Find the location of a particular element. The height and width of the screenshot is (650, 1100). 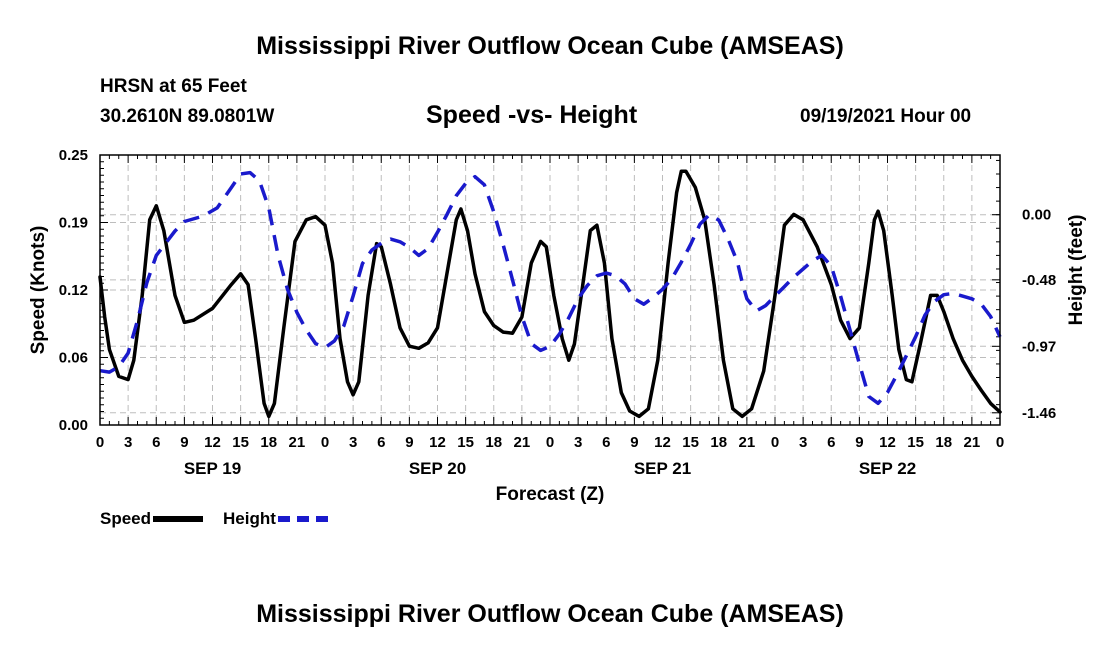

y-right-tick-label: -0.97 is located at coordinates (1039, 346).